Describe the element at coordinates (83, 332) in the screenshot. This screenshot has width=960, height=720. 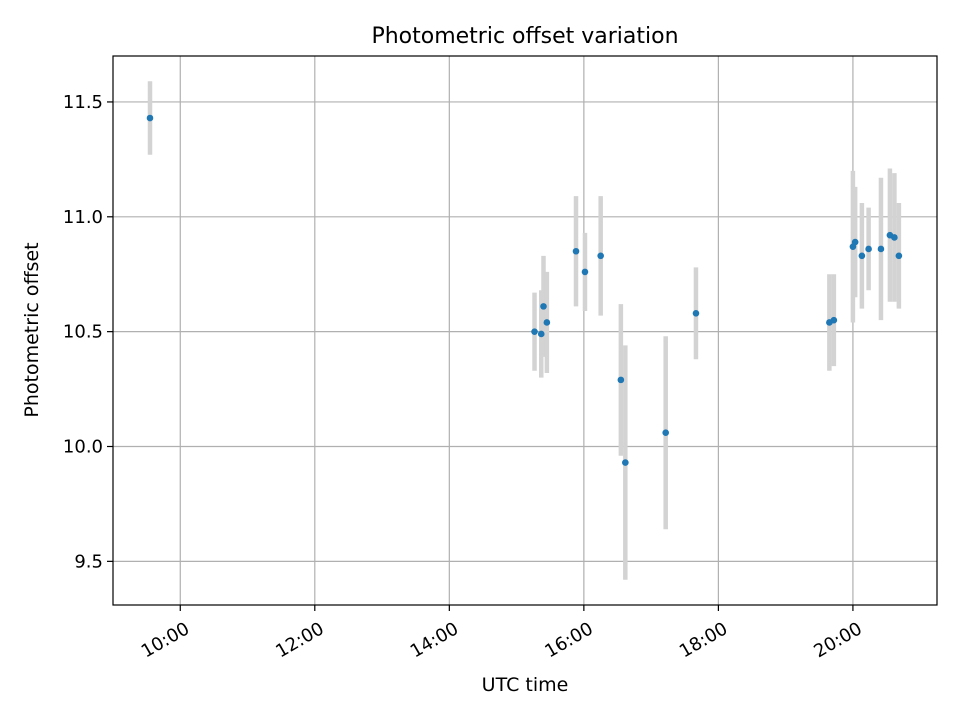
I see `y-tick-label: 10.5` at that location.